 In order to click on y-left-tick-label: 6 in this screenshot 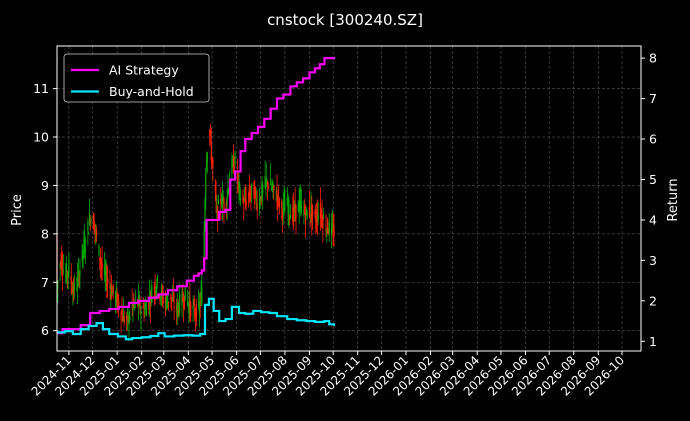, I will do `click(45, 330)`.